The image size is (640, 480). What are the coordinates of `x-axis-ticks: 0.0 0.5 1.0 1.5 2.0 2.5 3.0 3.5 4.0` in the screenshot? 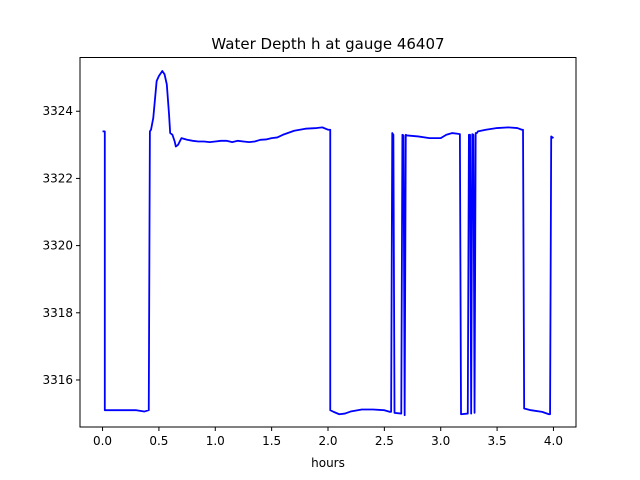 It's located at (328, 437).